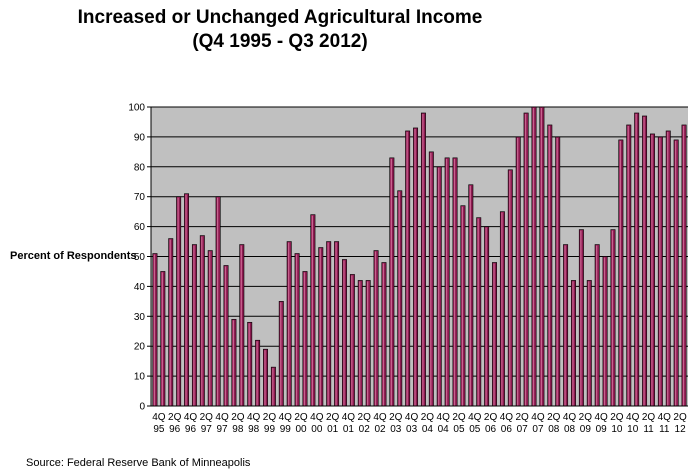  Describe the element at coordinates (140, 197) in the screenshot. I see `y-tick-label: 70` at that location.